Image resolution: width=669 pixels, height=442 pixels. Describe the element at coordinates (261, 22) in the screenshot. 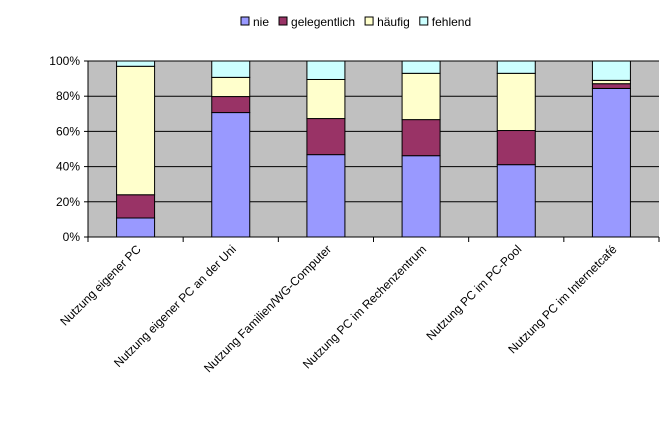

I see `legend-label: nie` at that location.